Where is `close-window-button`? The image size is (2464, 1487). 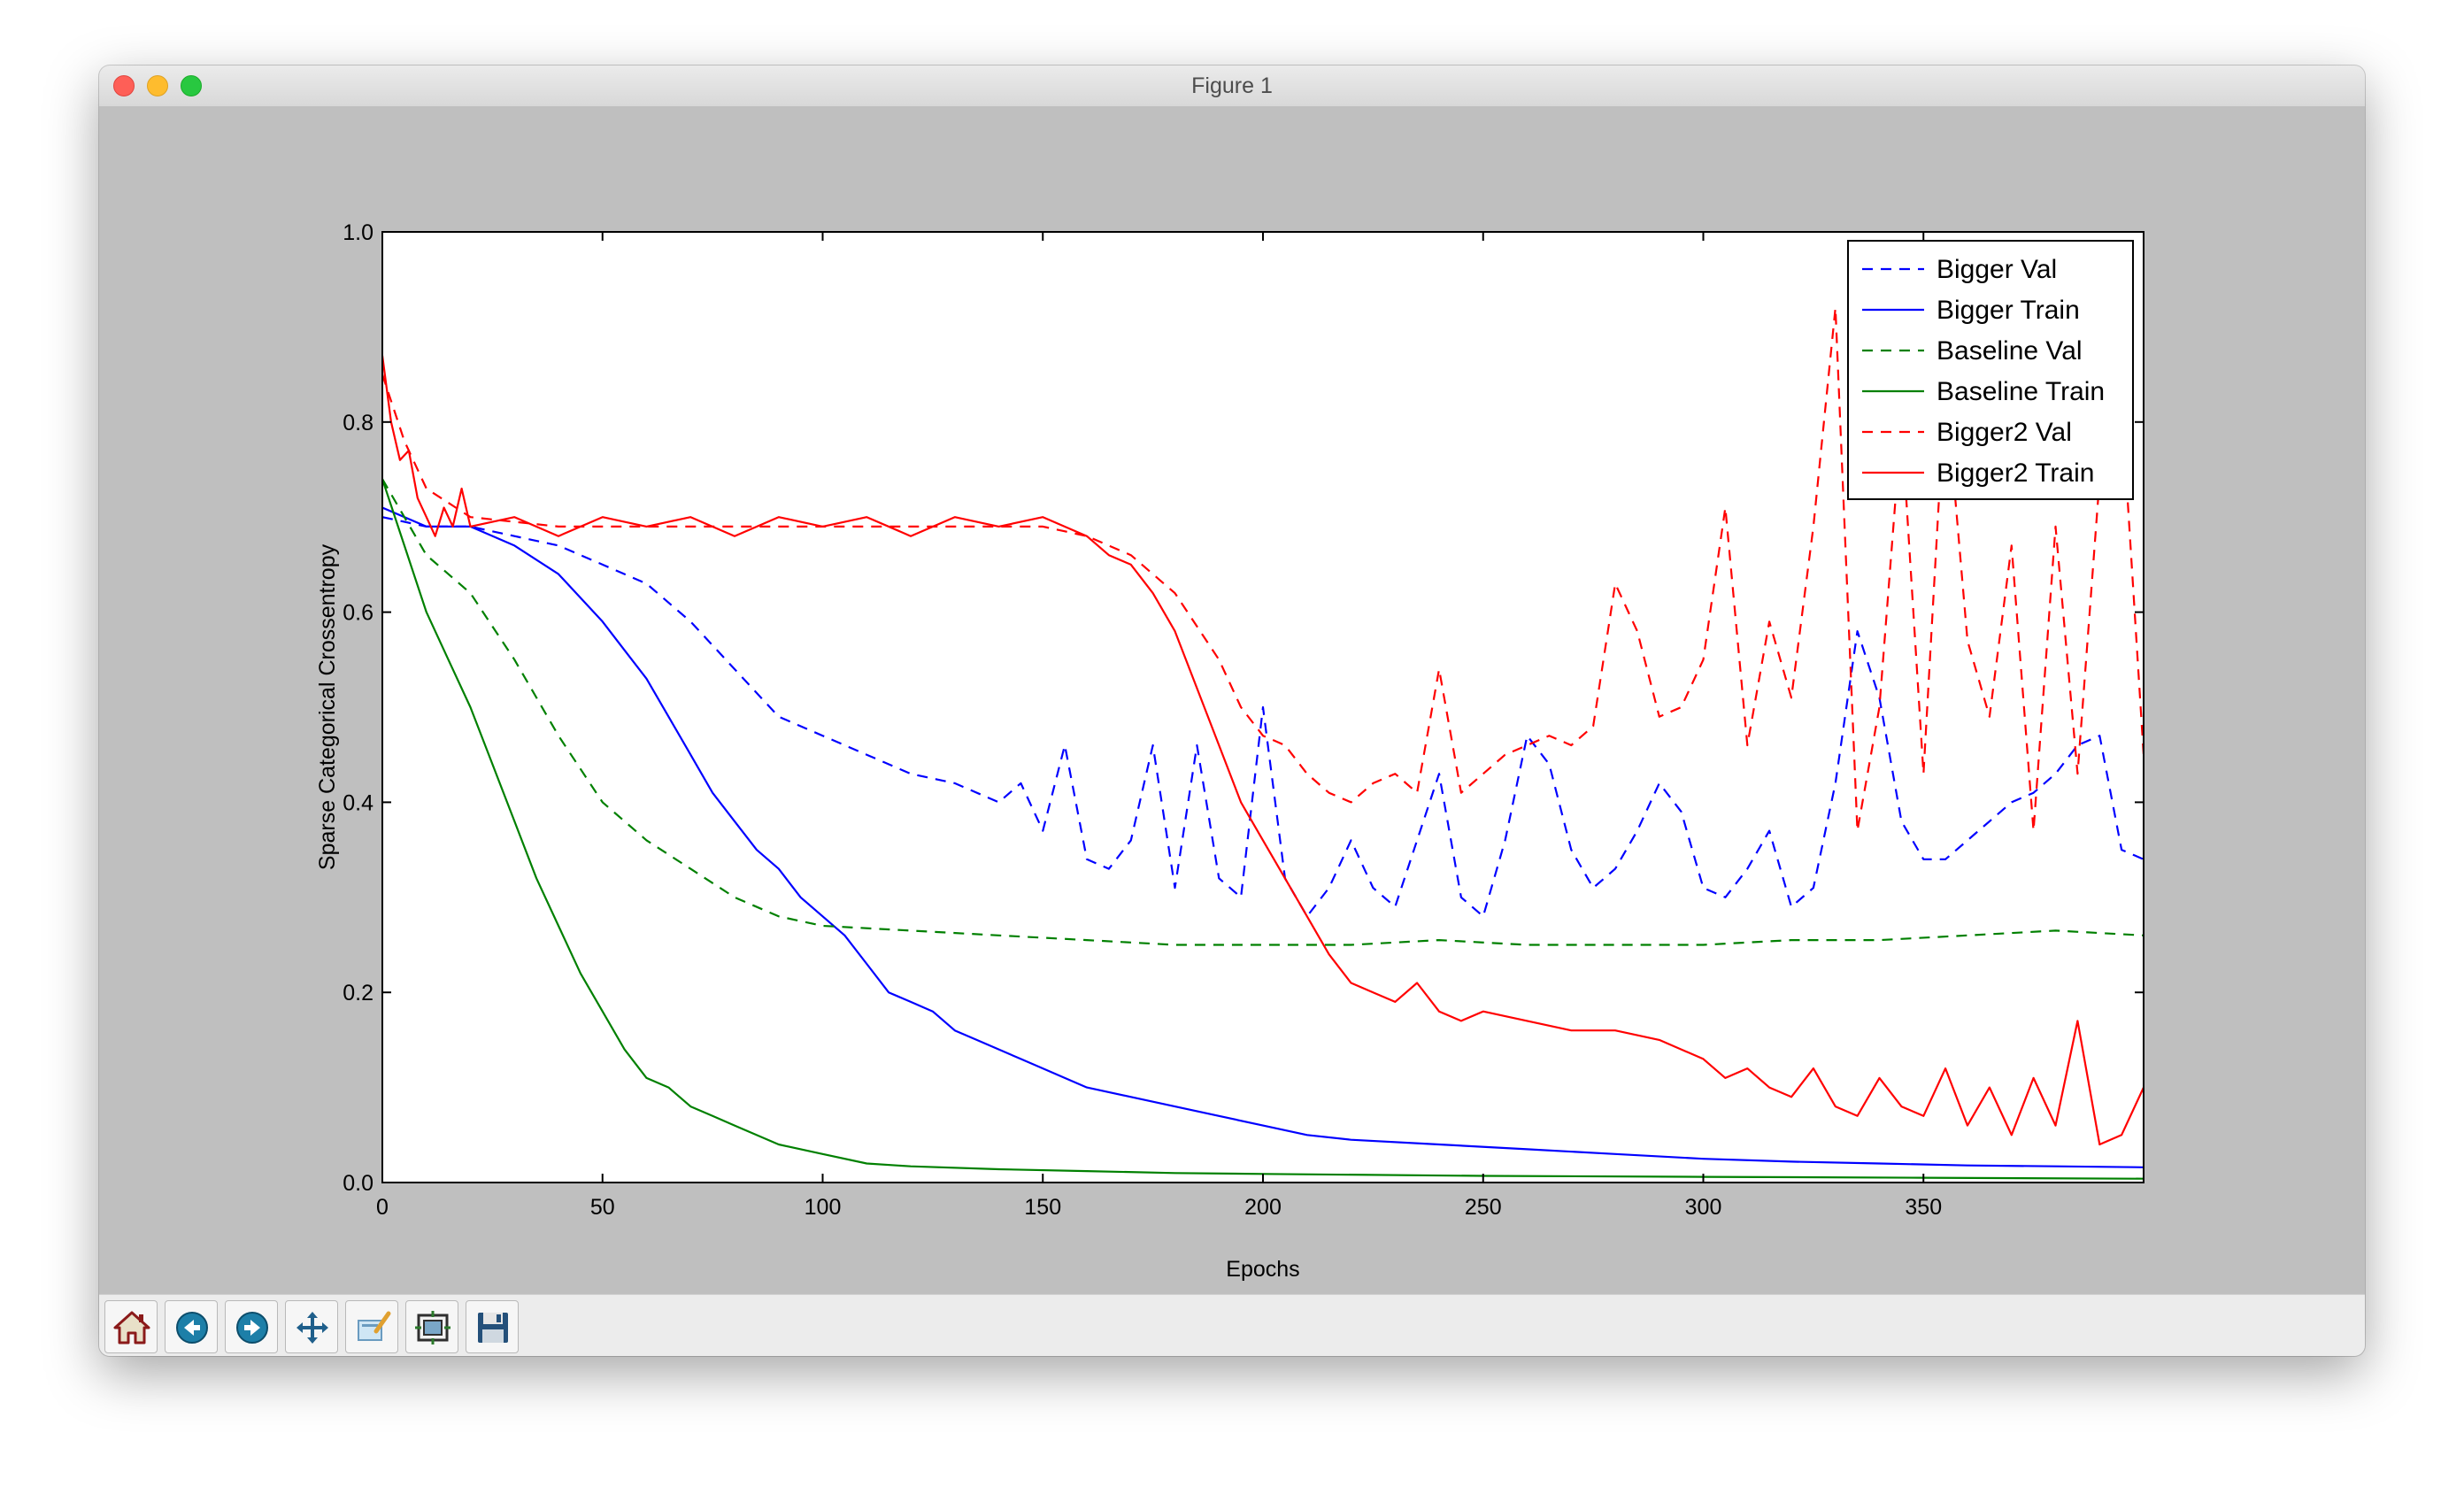 close-window-button is located at coordinates (124, 85).